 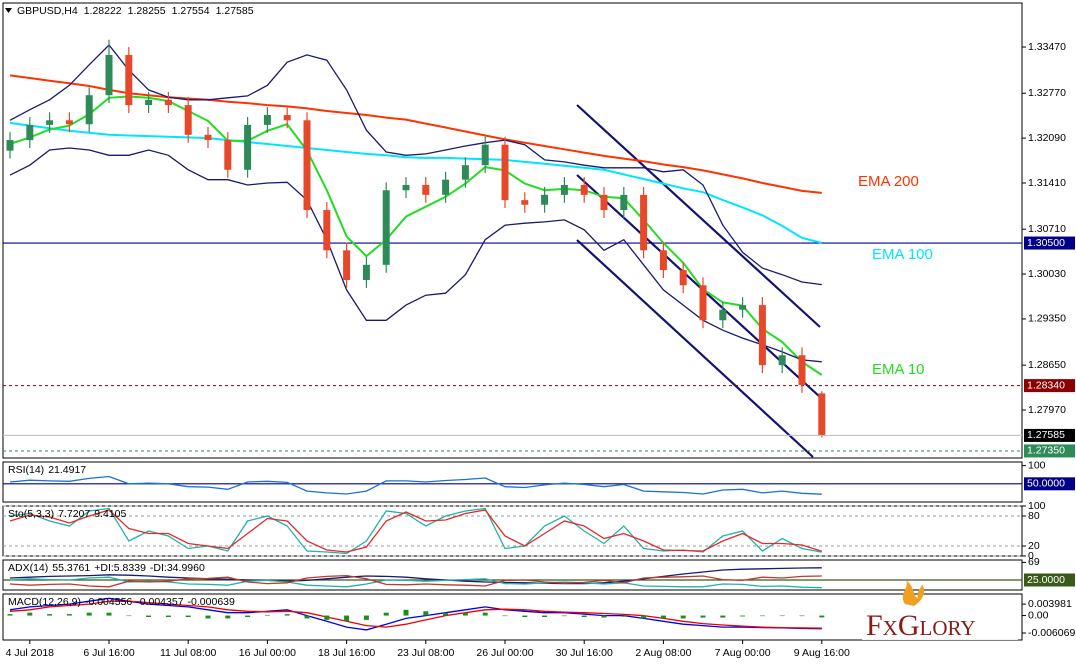 What do you see at coordinates (235, 11) in the screenshot?
I see `ohlc-close: 1.27585` at bounding box center [235, 11].